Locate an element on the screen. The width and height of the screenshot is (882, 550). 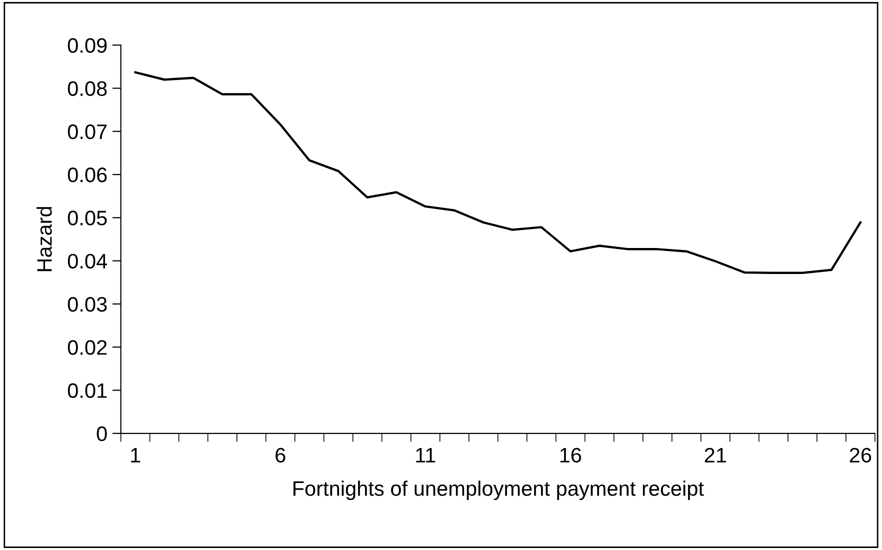
y-tick-label: 0 is located at coordinates (101, 434).